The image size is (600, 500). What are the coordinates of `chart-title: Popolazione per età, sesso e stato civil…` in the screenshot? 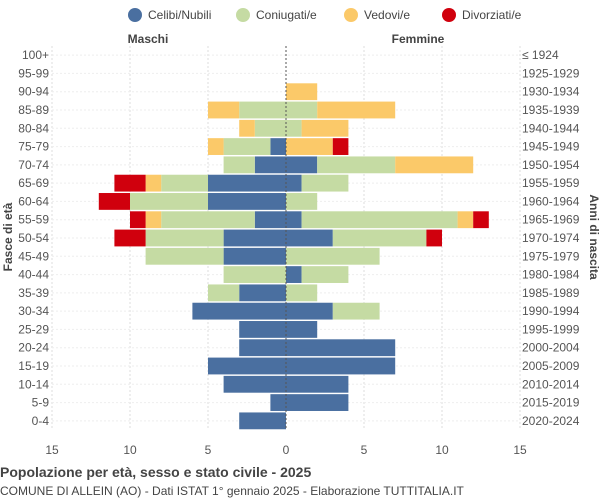 It's located at (156, 472).